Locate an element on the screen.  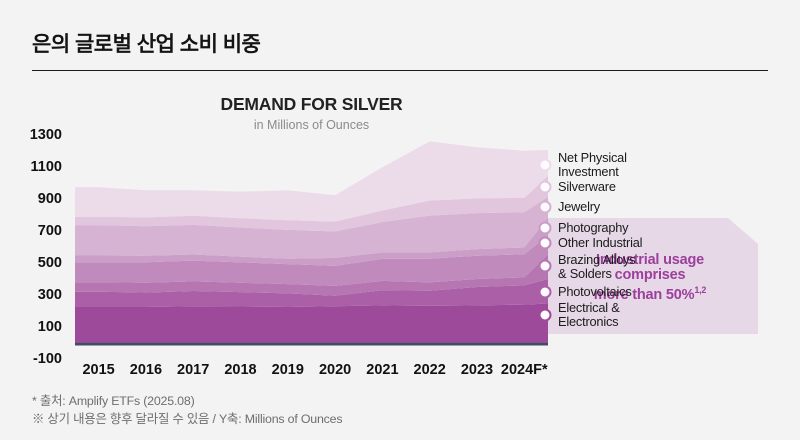
area-band-net-physical-investment is located at coordinates (311, 181).